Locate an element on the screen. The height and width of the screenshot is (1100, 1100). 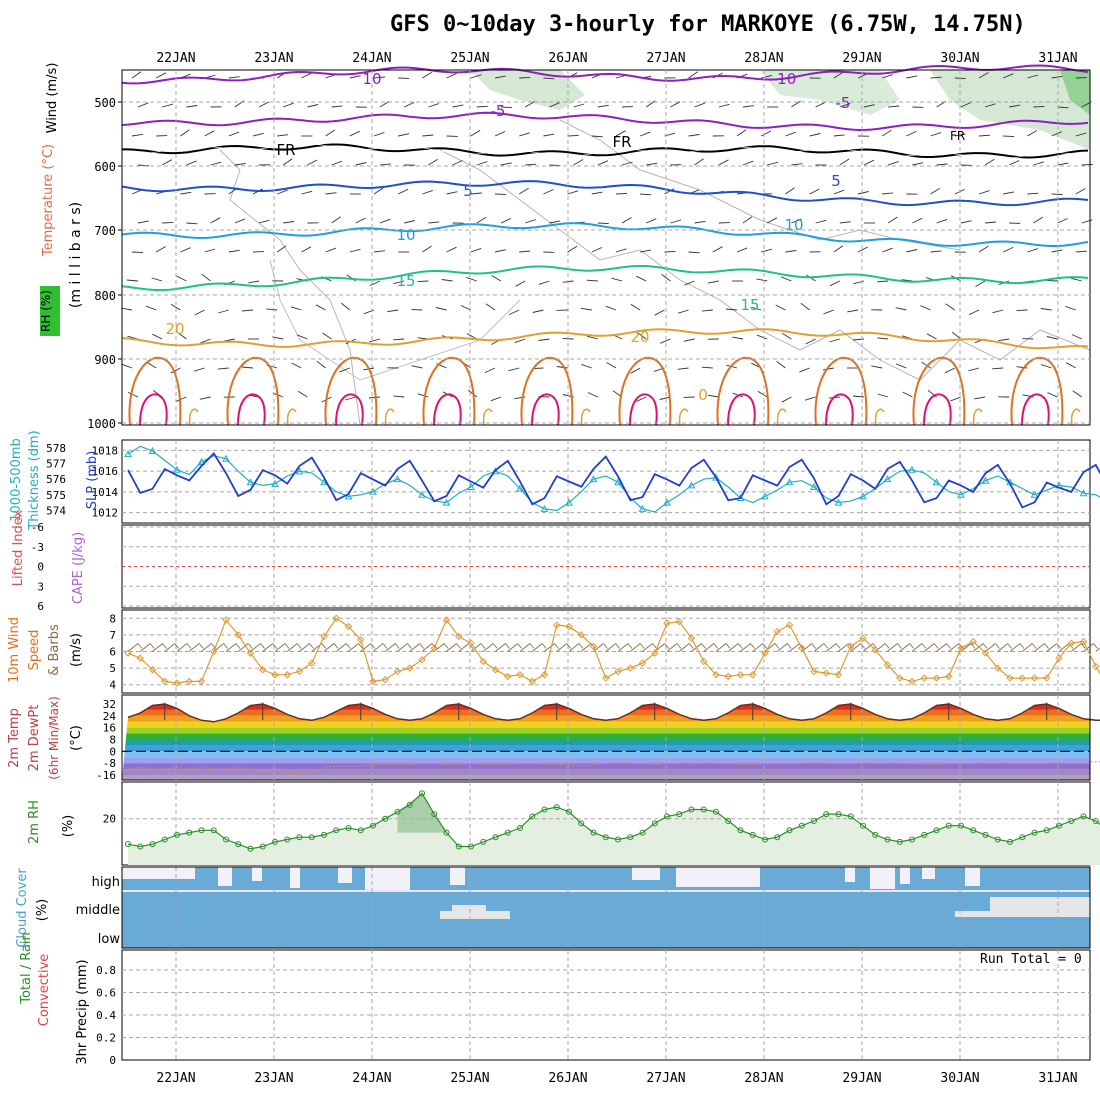
wind10-tick-3: 5 is located at coordinates (112, 668).